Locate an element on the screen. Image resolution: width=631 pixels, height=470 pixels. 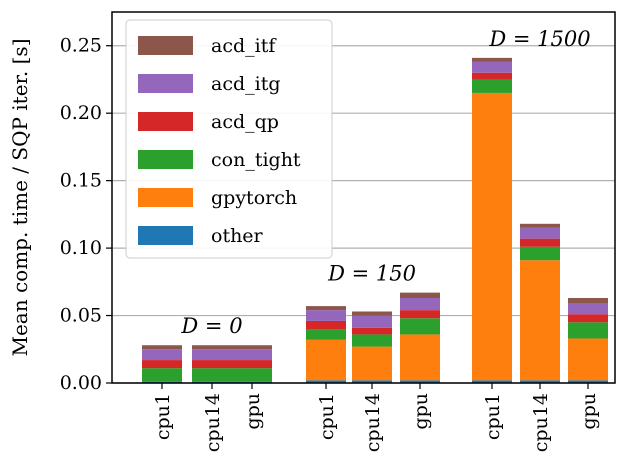
legend-label: acd_qp is located at coordinates (245, 122).